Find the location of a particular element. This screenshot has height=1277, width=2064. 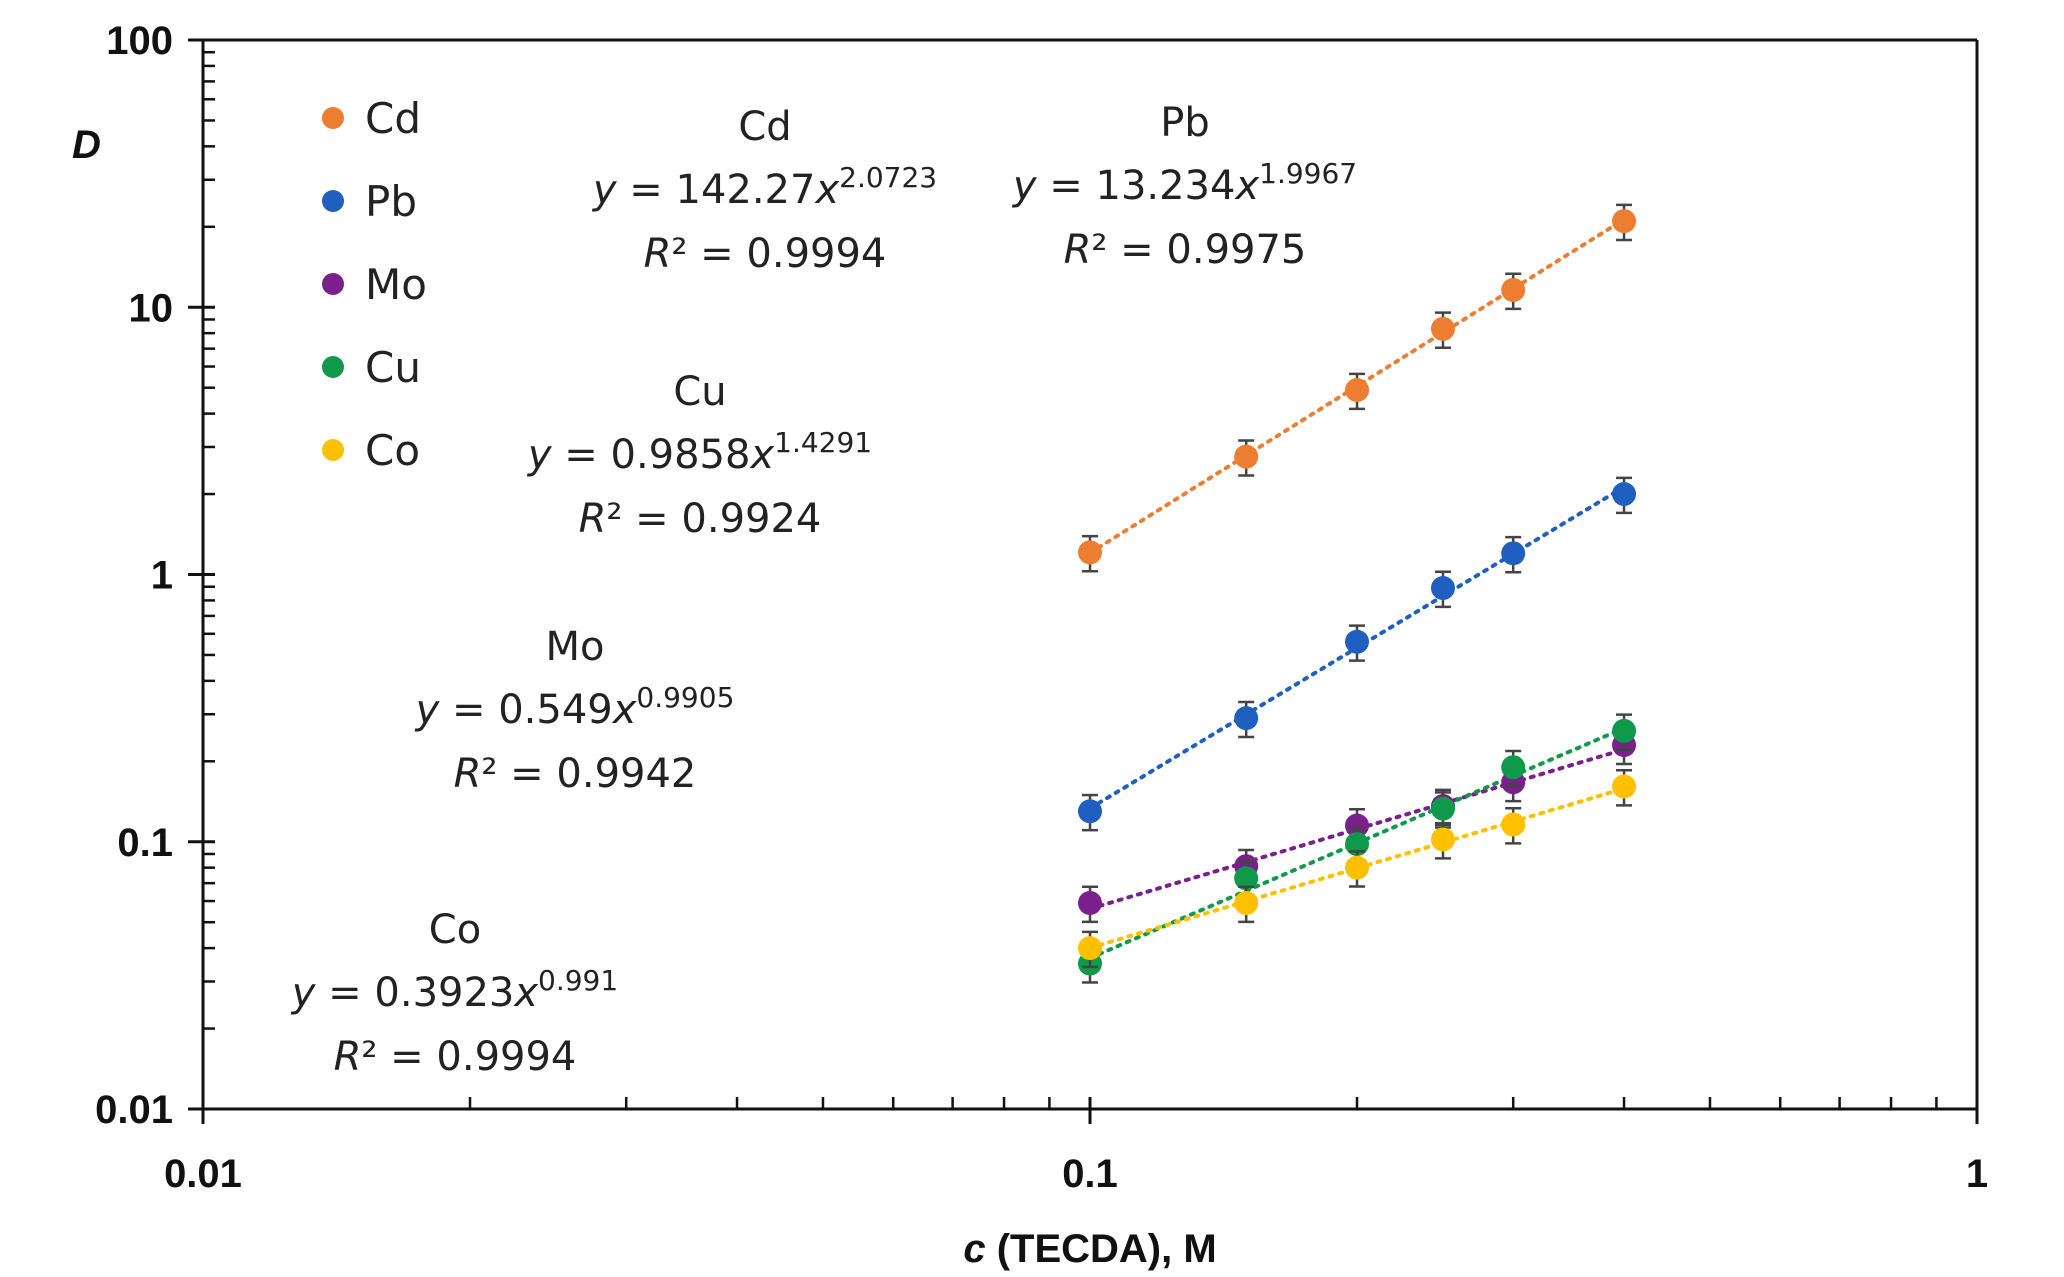

fit-annotation-cu: Cu y = 0.9858x1.4291 R² = 0.9924 is located at coordinates (699, 455).